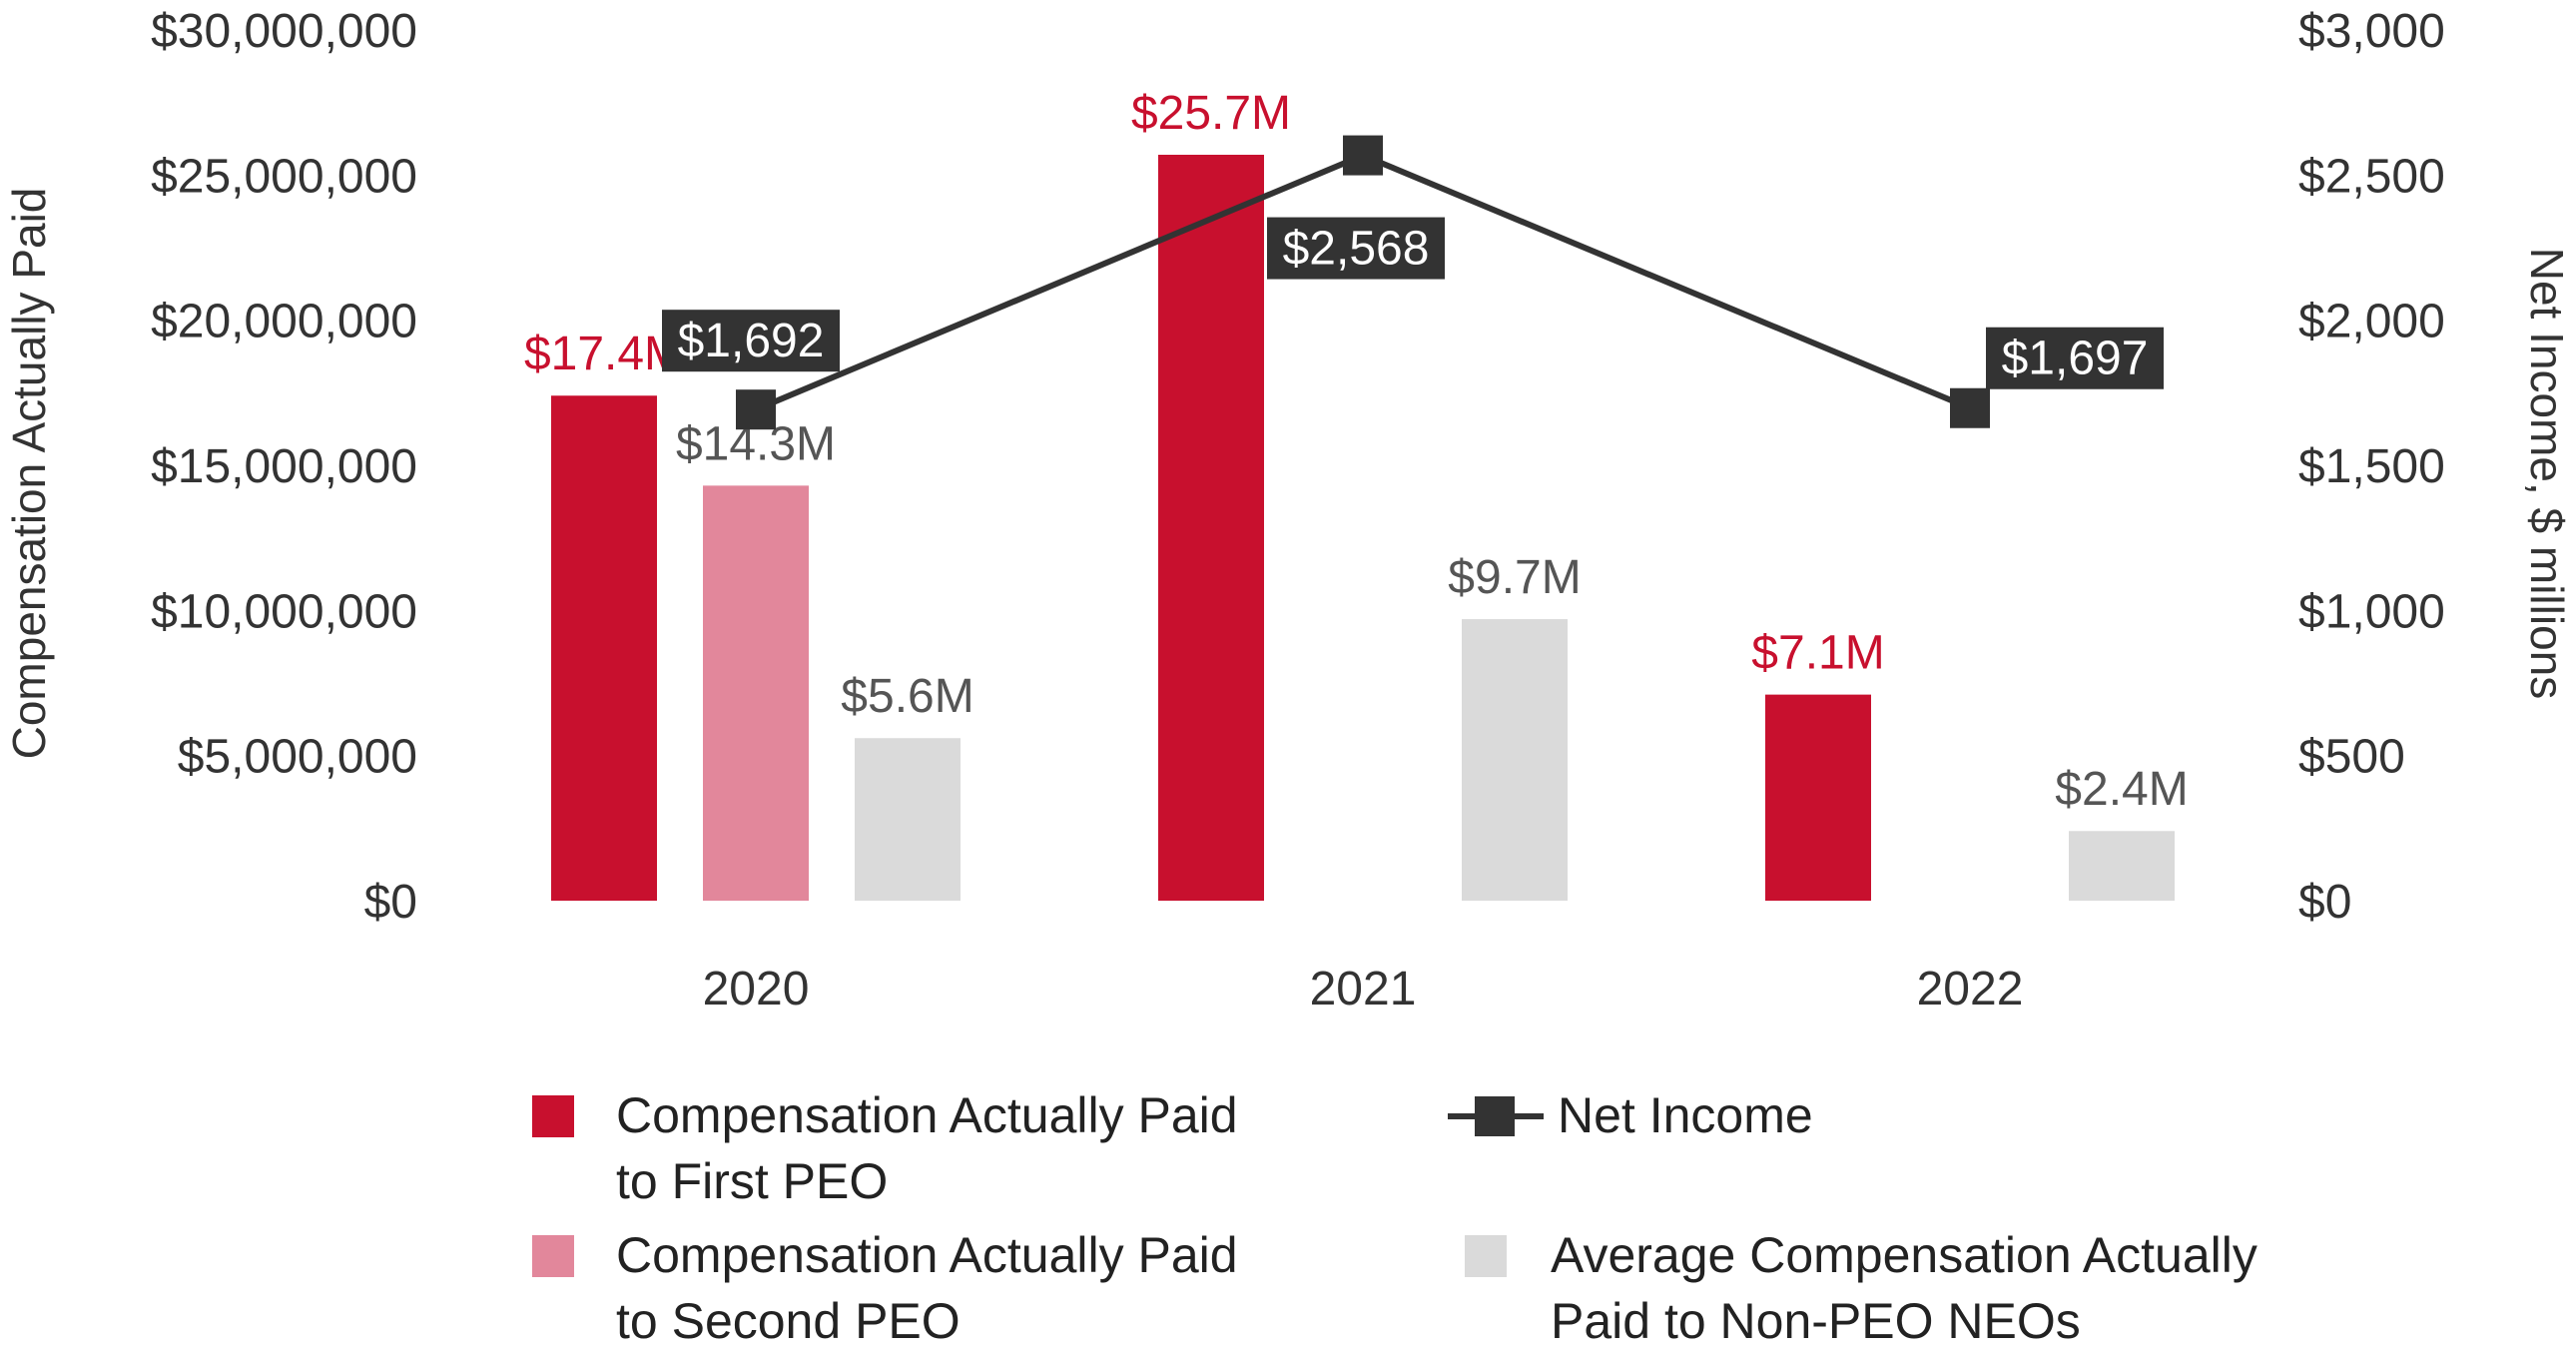 This screenshot has width=2576, height=1359. I want to click on left-tick-label: $15,000,000, so click(284, 467).